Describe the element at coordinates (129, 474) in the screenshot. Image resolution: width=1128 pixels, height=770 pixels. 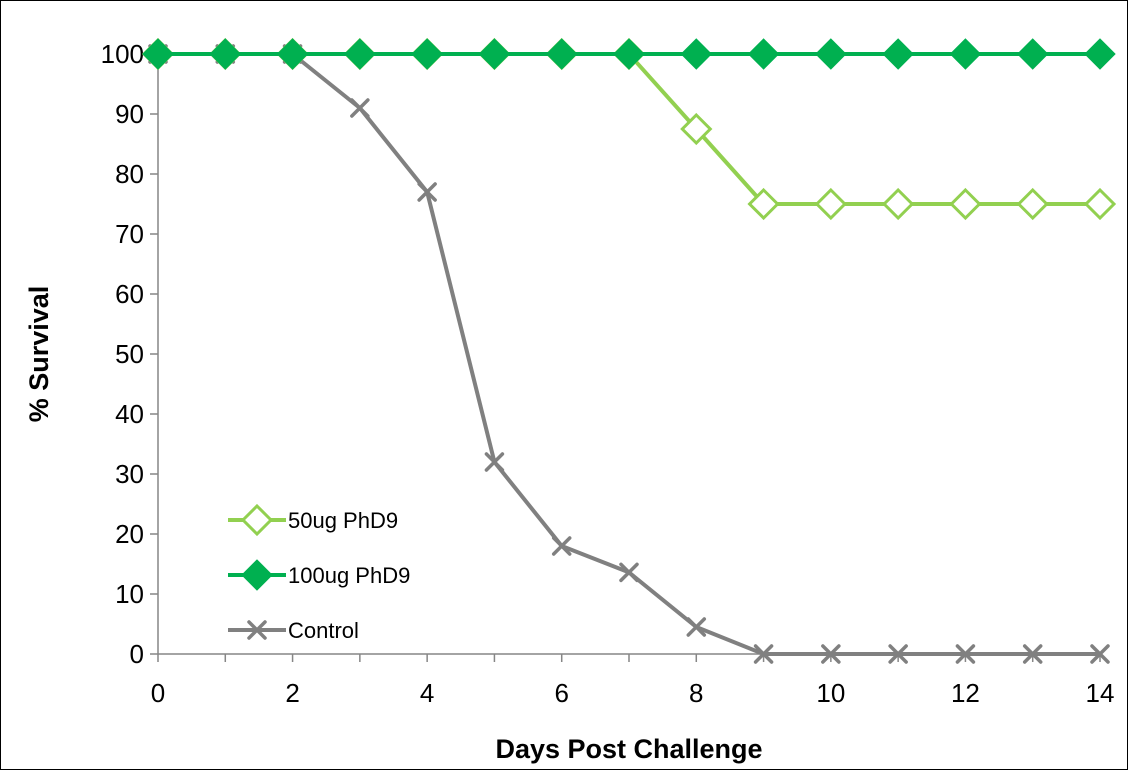
I see `y-tick-label: 30` at that location.